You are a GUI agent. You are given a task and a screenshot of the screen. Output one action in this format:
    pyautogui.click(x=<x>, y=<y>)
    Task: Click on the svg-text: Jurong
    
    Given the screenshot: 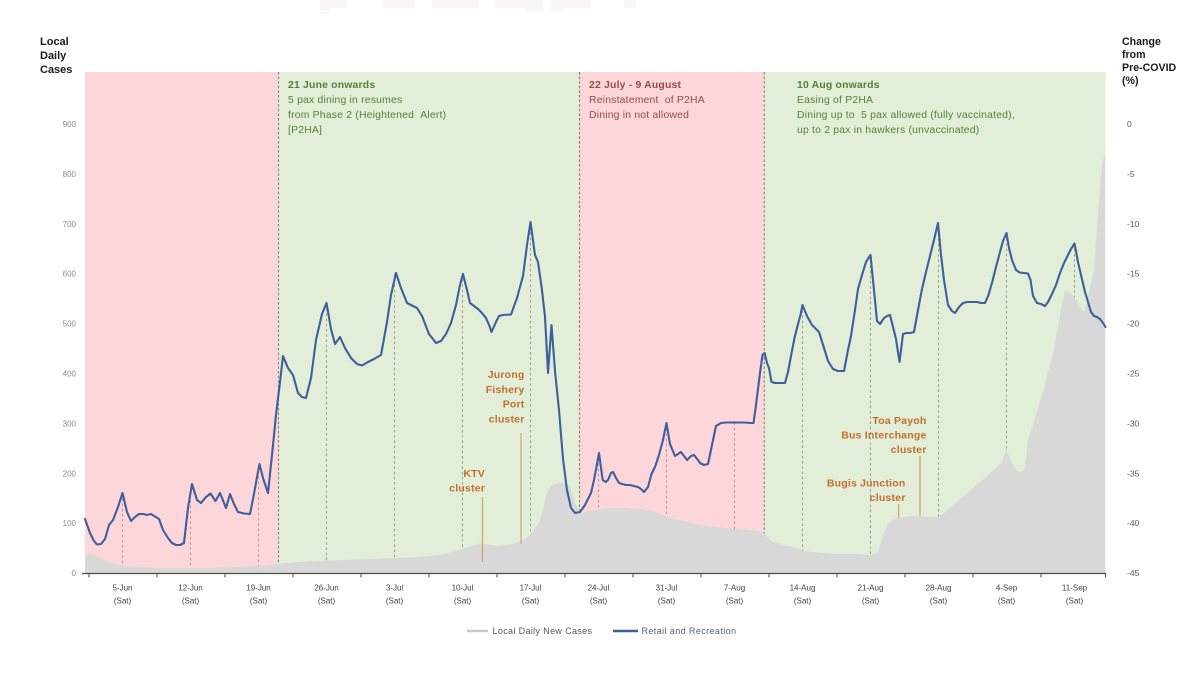 What is the action you would take?
    pyautogui.click(x=506, y=375)
    